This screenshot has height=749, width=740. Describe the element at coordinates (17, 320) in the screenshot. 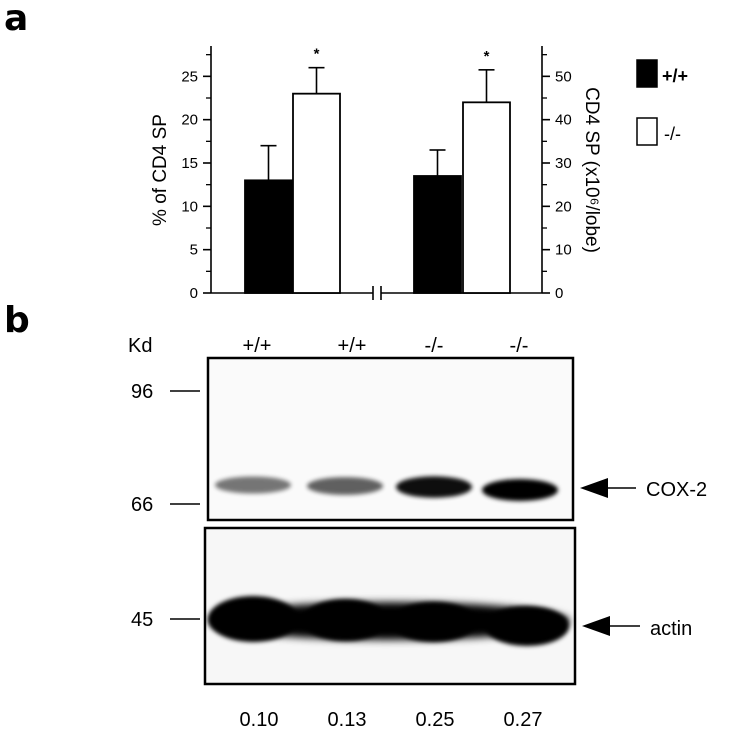

I see `panel-b-letter: b` at that location.